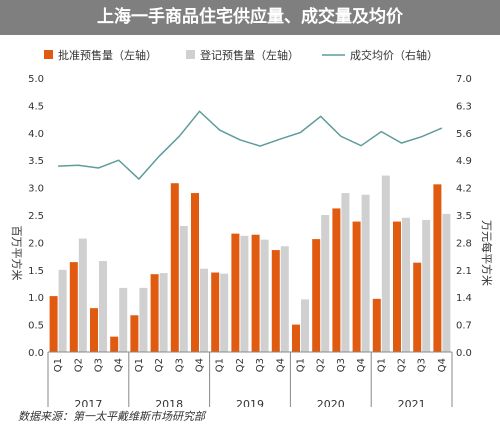 Image resolution: width=500 pixels, height=429 pixels. I want to click on x-ticks: Q1 Q2 Q3 Q4 Q1 Q2 Q3 Q4 Q1 Q2 Q3 Q4 Q1 Q2 Q3 Q4 Q1 Q2 Q3 Q4, so click(250, 365).